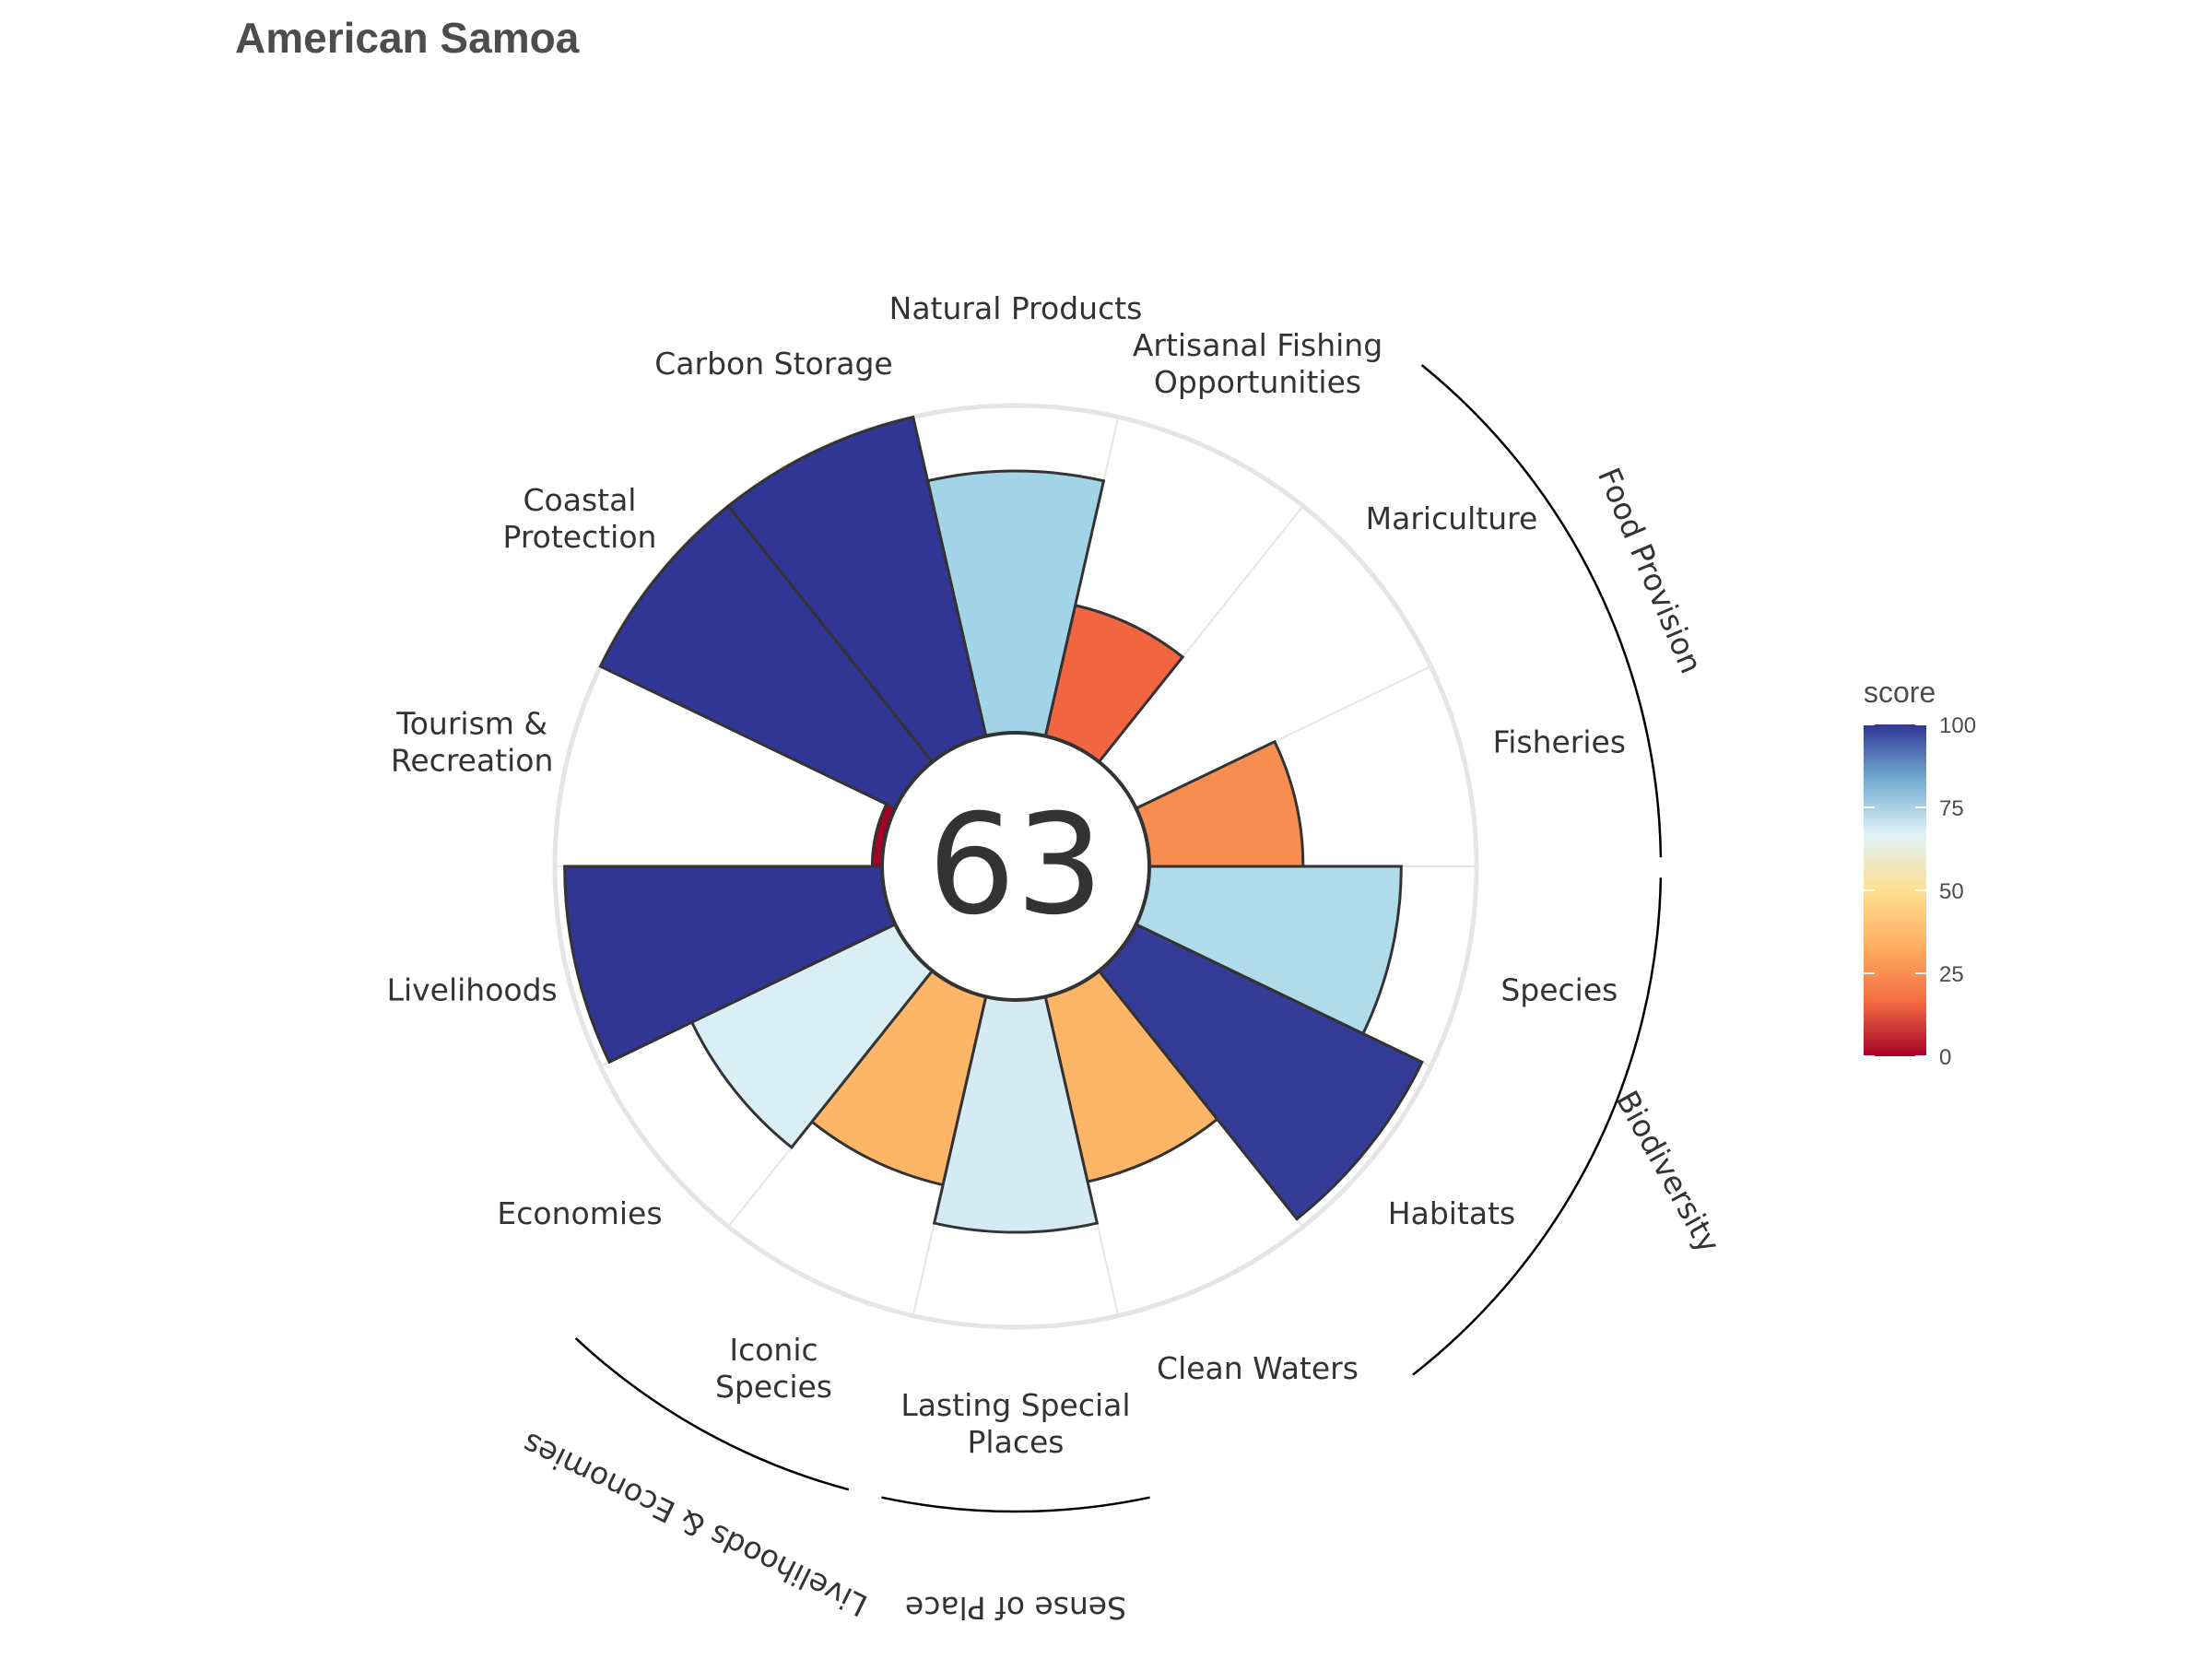  What do you see at coordinates (1951, 974) in the screenshot?
I see `legend-tick-label: 25` at bounding box center [1951, 974].